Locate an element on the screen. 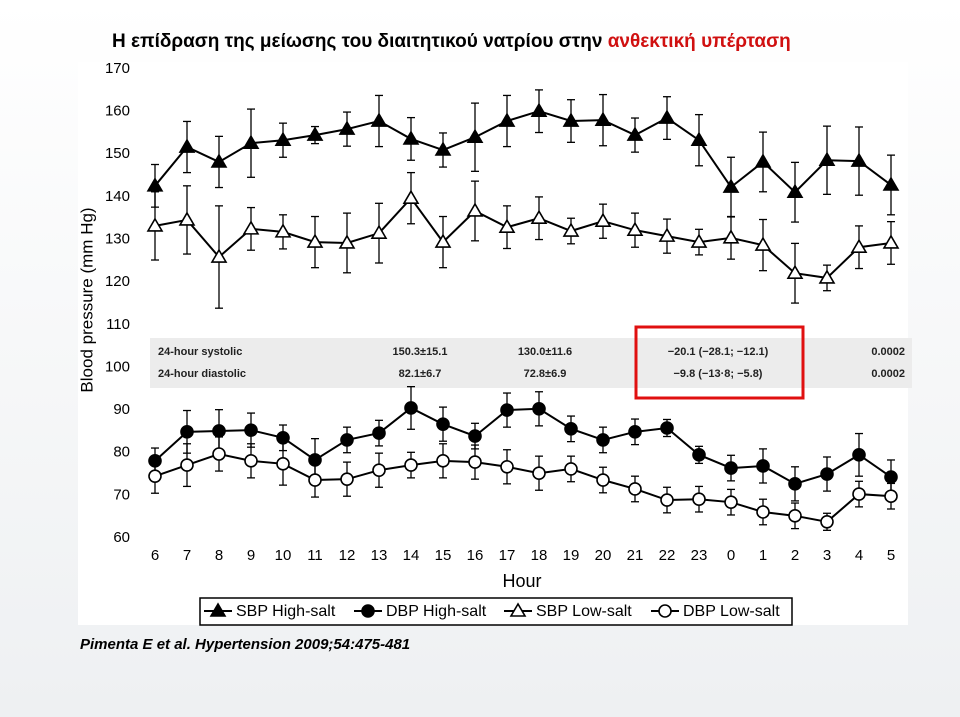 This screenshot has height=717, width=960. x-tick-label: 6 is located at coordinates (155, 555).